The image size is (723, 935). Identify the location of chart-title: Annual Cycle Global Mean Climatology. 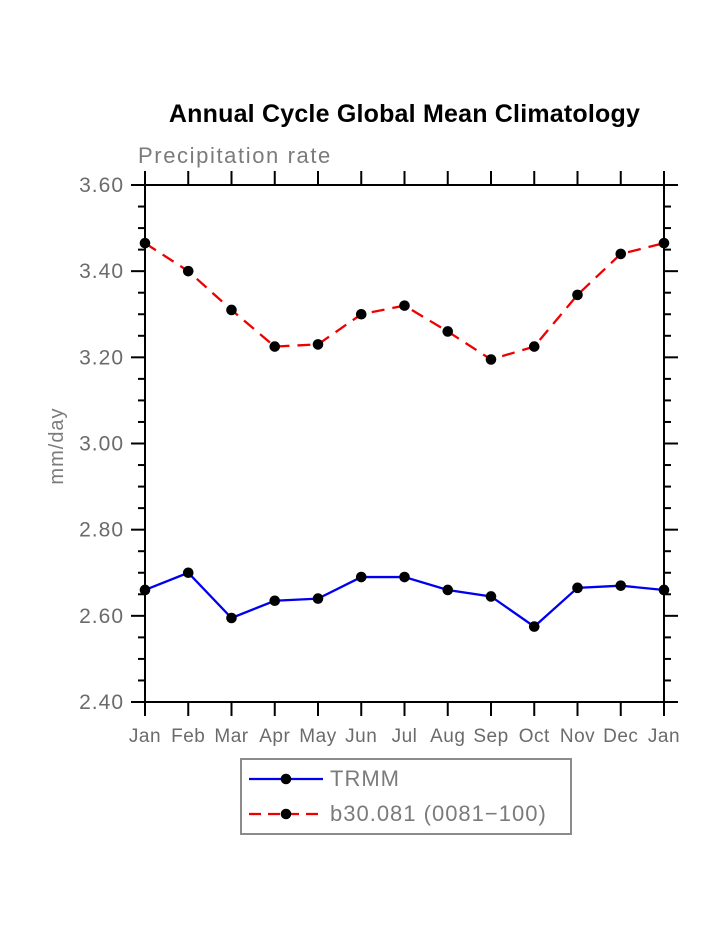
(404, 114).